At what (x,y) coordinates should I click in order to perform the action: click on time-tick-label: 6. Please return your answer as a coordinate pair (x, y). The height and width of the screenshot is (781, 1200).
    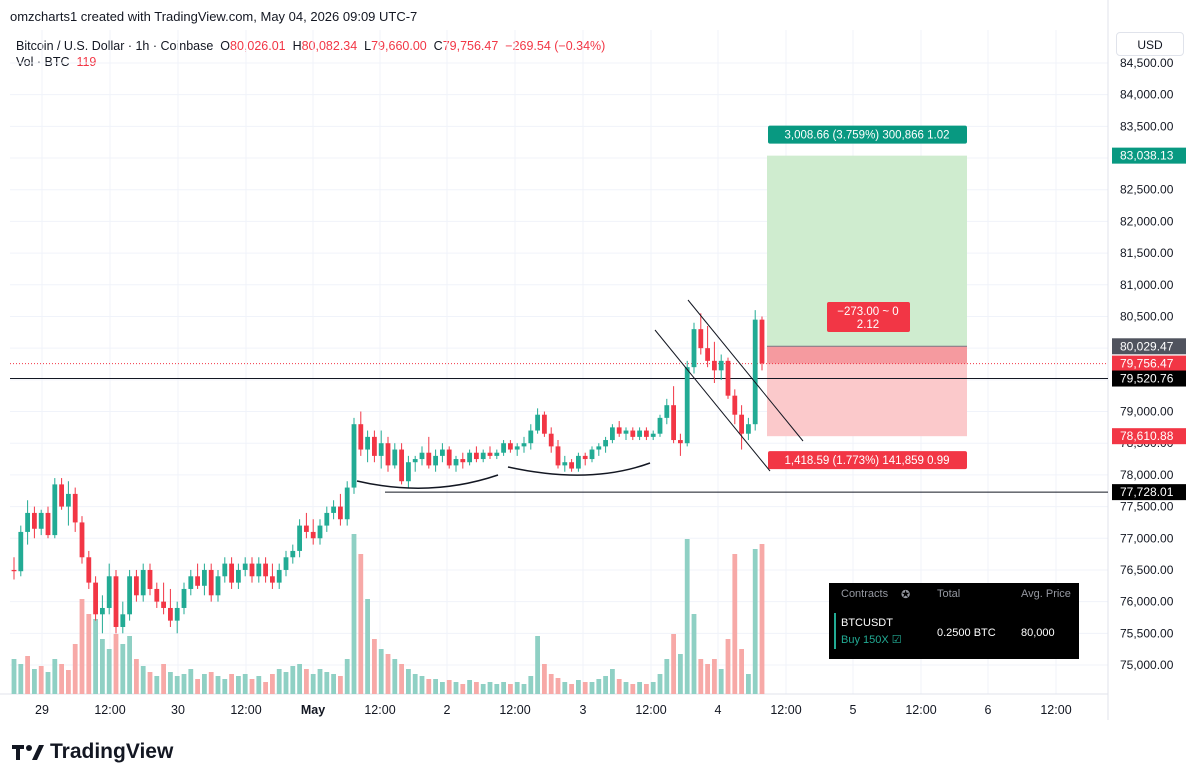
    Looking at the image, I should click on (988, 710).